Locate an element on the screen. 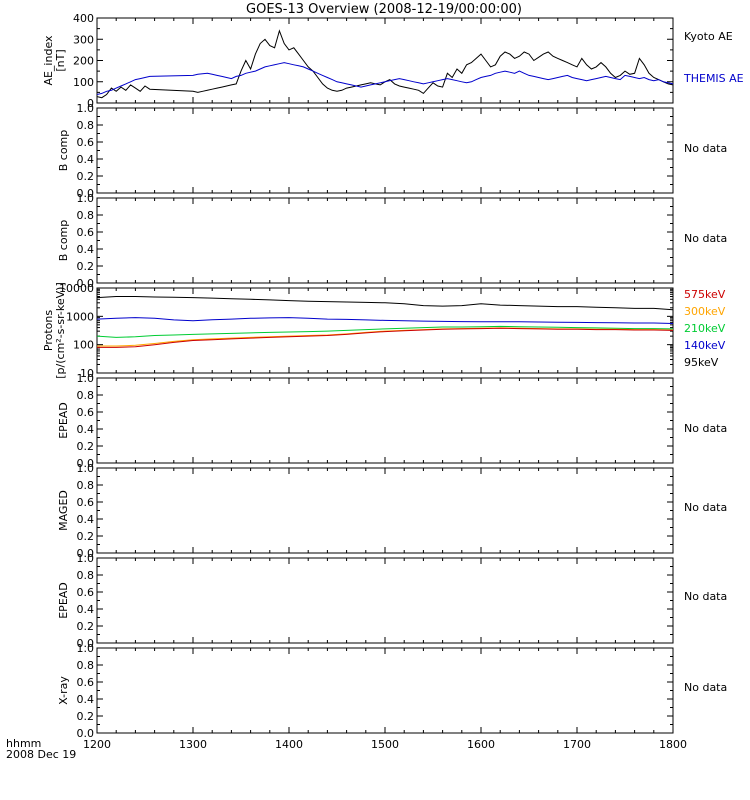 The height and width of the screenshot is (800, 750). figure-title: GOES-13 Overview (2008-12-19/00:00:00) is located at coordinates (384, 9).